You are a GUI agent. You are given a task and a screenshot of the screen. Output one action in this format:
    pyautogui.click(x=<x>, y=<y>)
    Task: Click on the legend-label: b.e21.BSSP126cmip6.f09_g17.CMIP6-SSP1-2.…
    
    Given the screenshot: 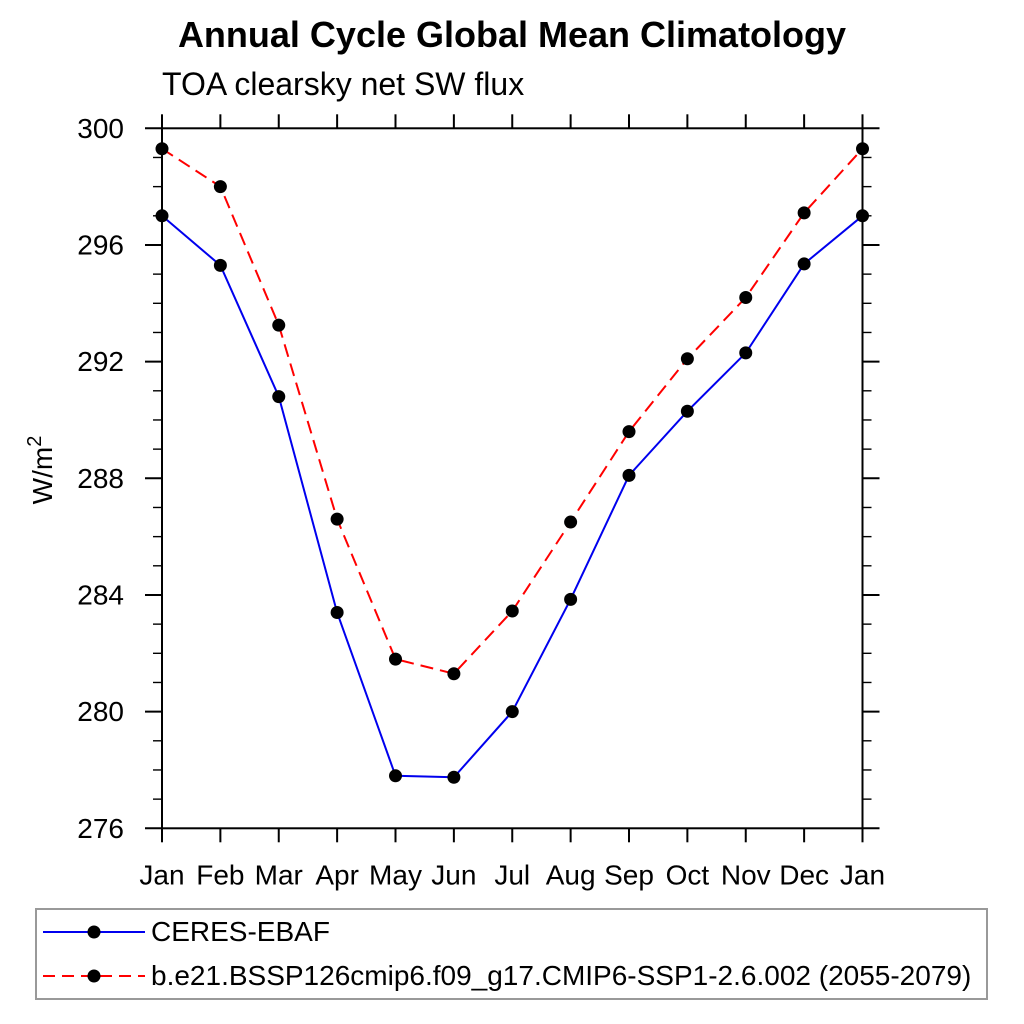 What is the action you would take?
    pyautogui.click(x=561, y=975)
    